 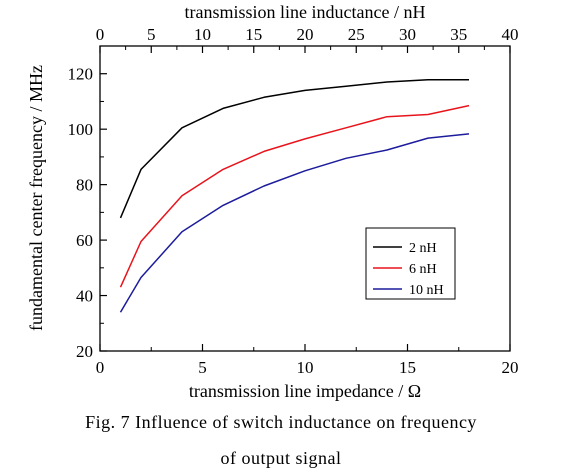 I want to click on y-tick-label: 40, so click(x=84, y=296).